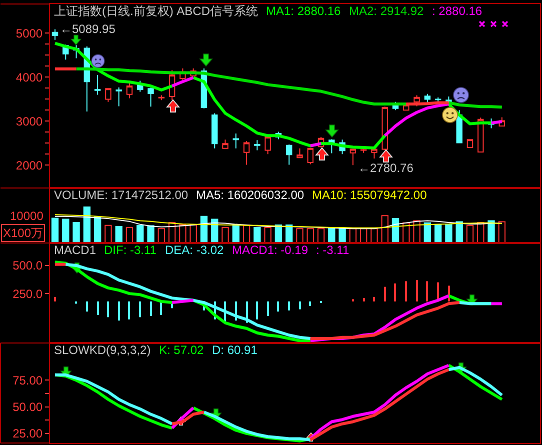 This screenshot has width=542, height=445. Describe the element at coordinates (29, 77) in the screenshot. I see `y-tick-label: 4000` at that location.